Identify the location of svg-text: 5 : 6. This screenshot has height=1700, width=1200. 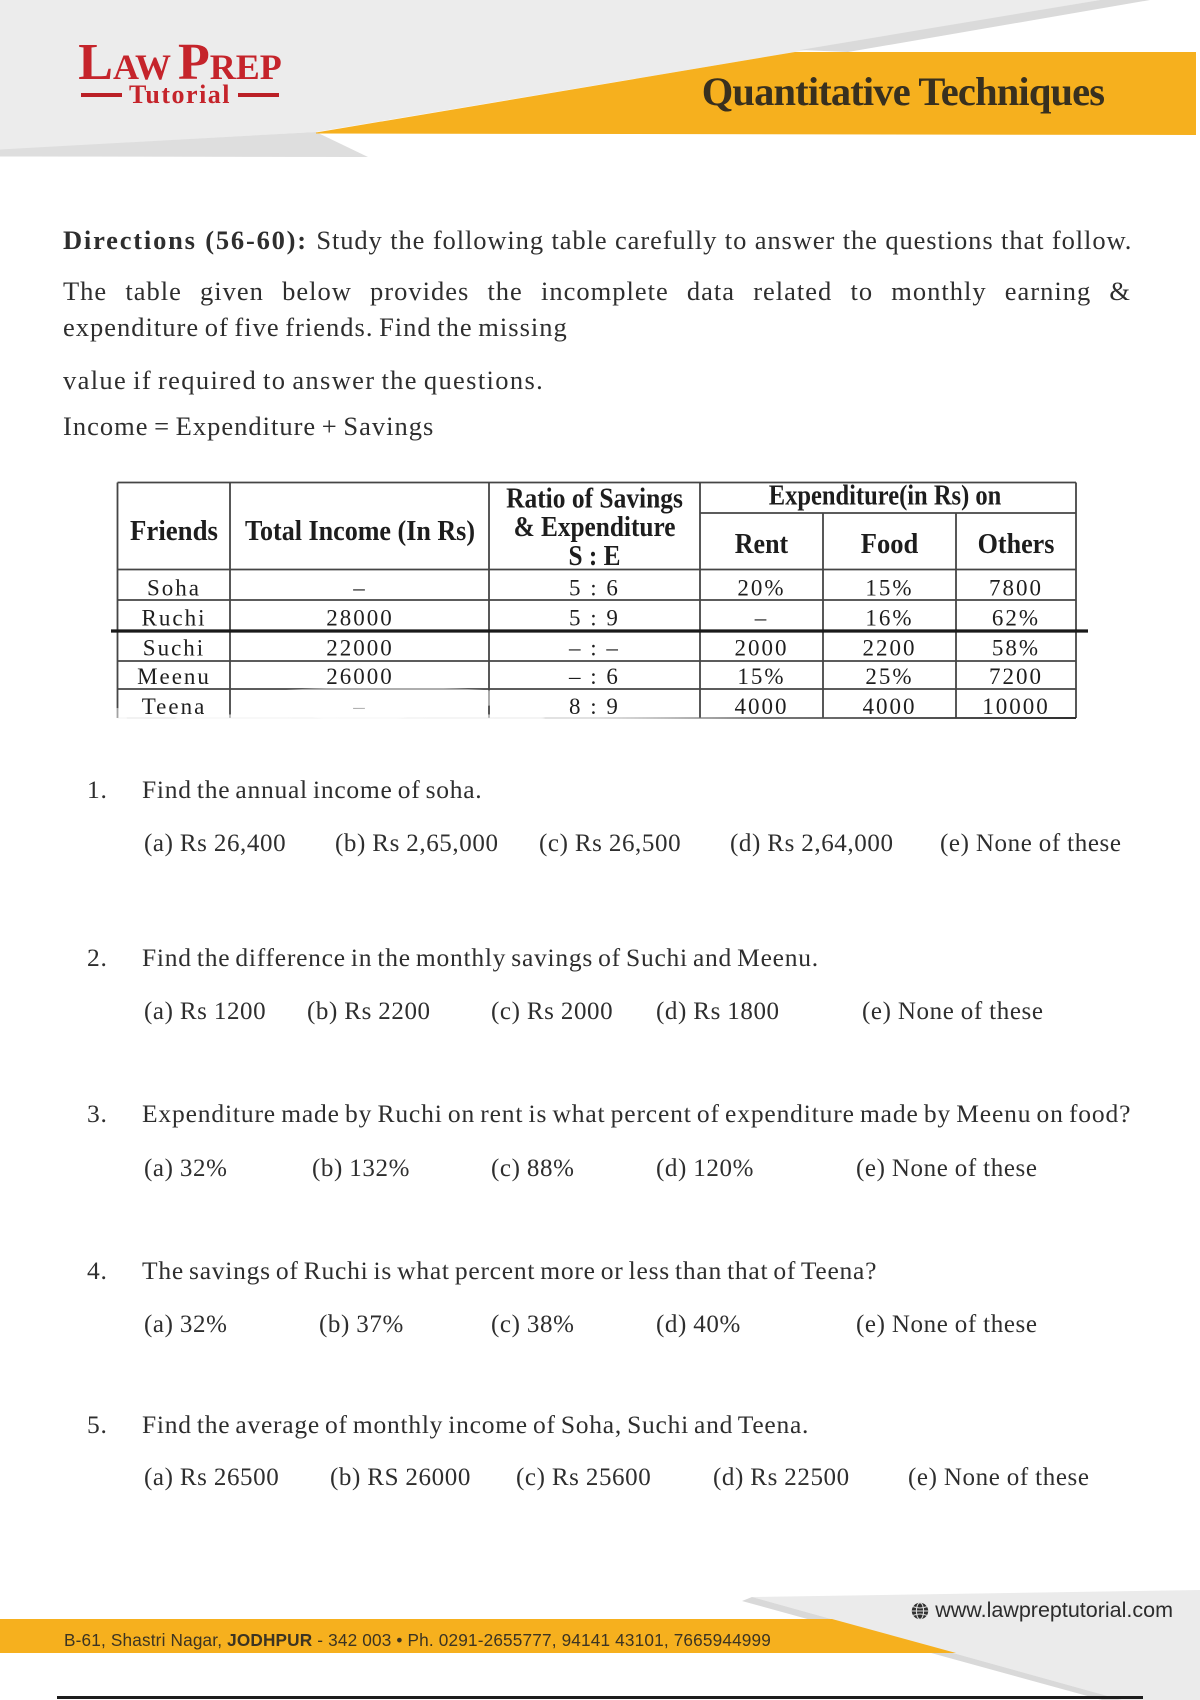
(594, 588).